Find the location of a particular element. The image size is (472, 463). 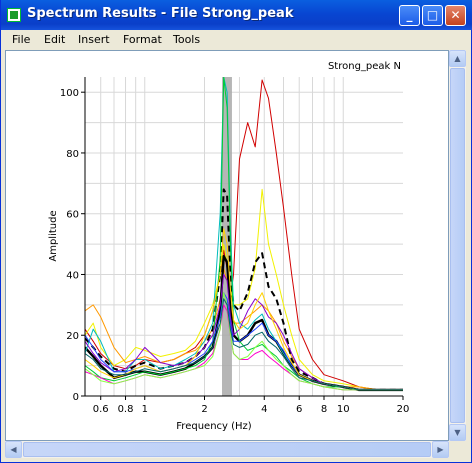

menu-edit: Edit is located at coordinates (55, 39).